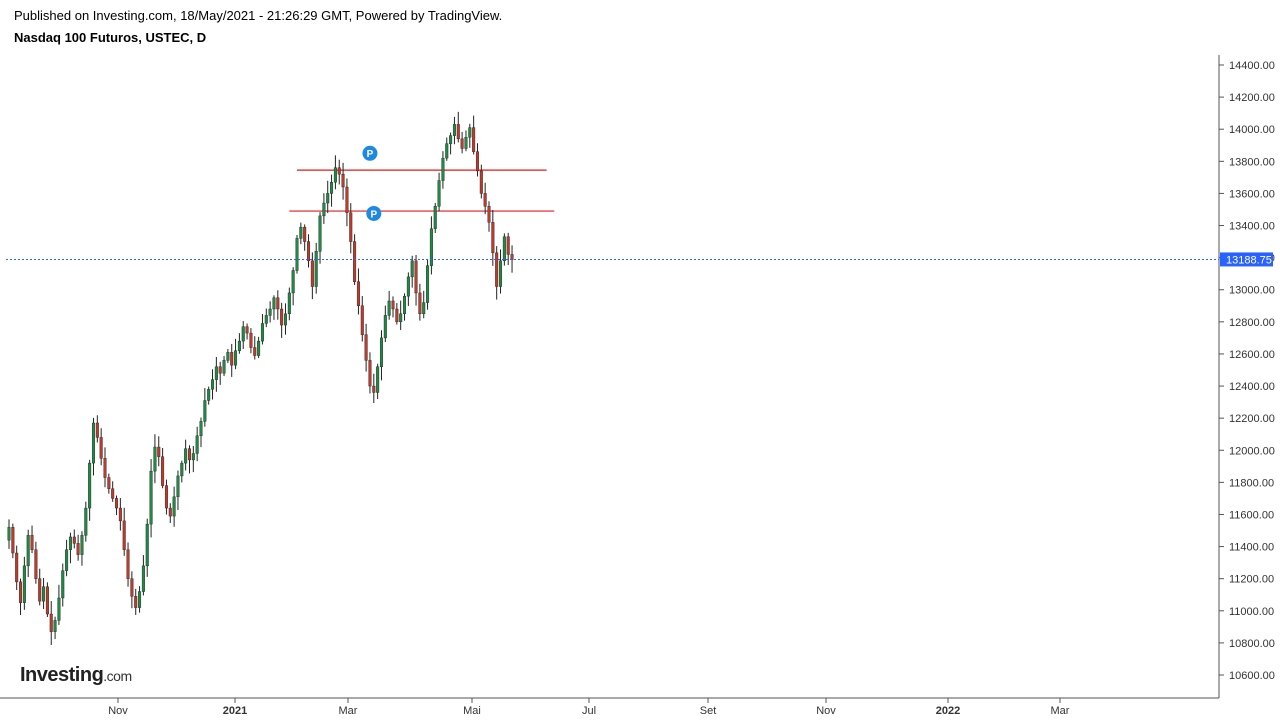 Image resolution: width=1280 pixels, height=721 pixels. What do you see at coordinates (1246, 259) in the screenshot?
I see `current-price-tag: 13188.75` at bounding box center [1246, 259].